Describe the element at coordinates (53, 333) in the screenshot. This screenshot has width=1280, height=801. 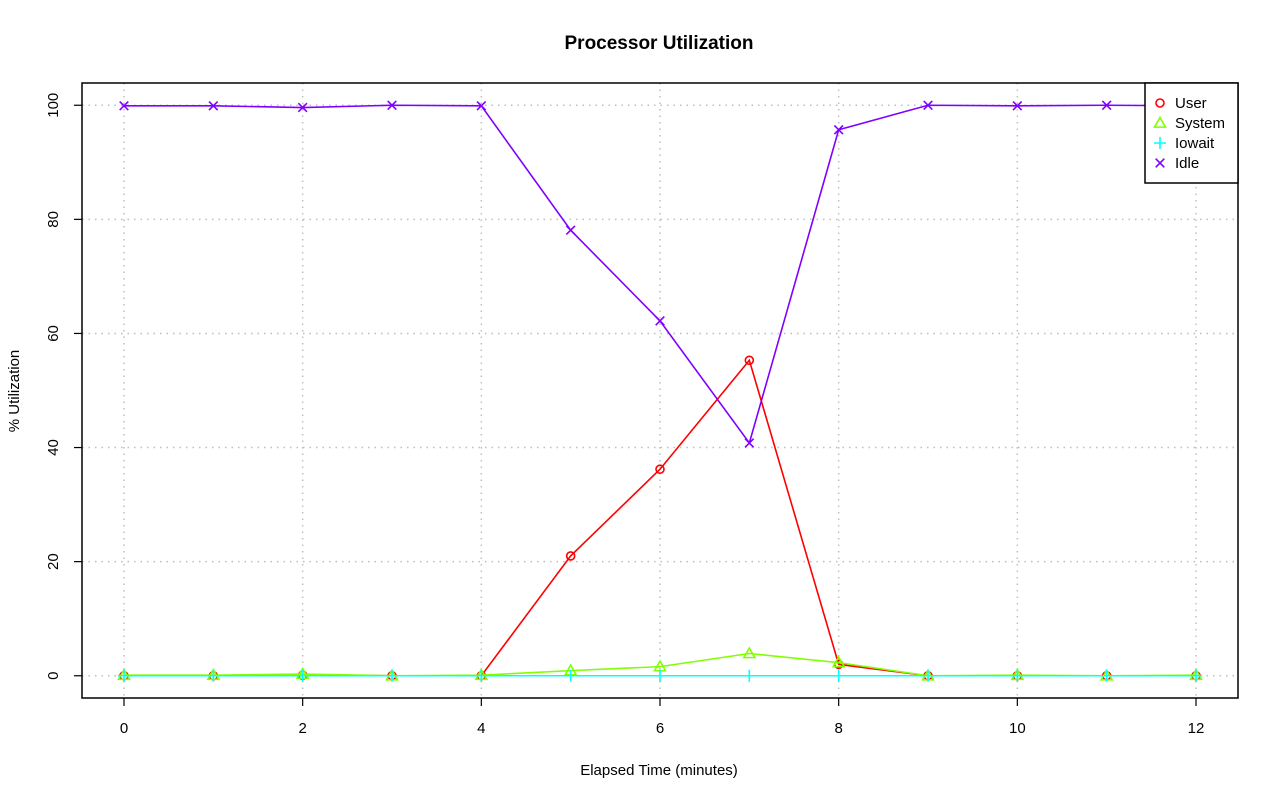
I see `y-tick-label: 60` at that location.